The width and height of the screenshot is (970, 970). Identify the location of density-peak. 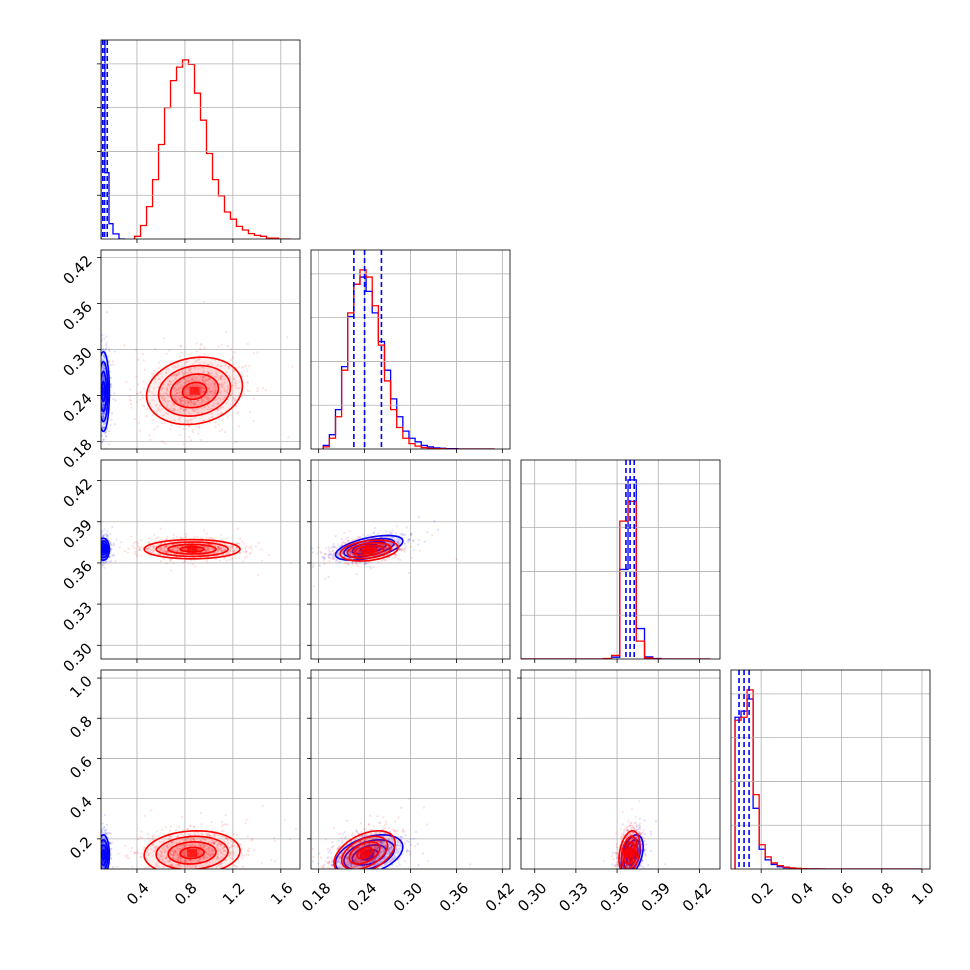
(192, 549).